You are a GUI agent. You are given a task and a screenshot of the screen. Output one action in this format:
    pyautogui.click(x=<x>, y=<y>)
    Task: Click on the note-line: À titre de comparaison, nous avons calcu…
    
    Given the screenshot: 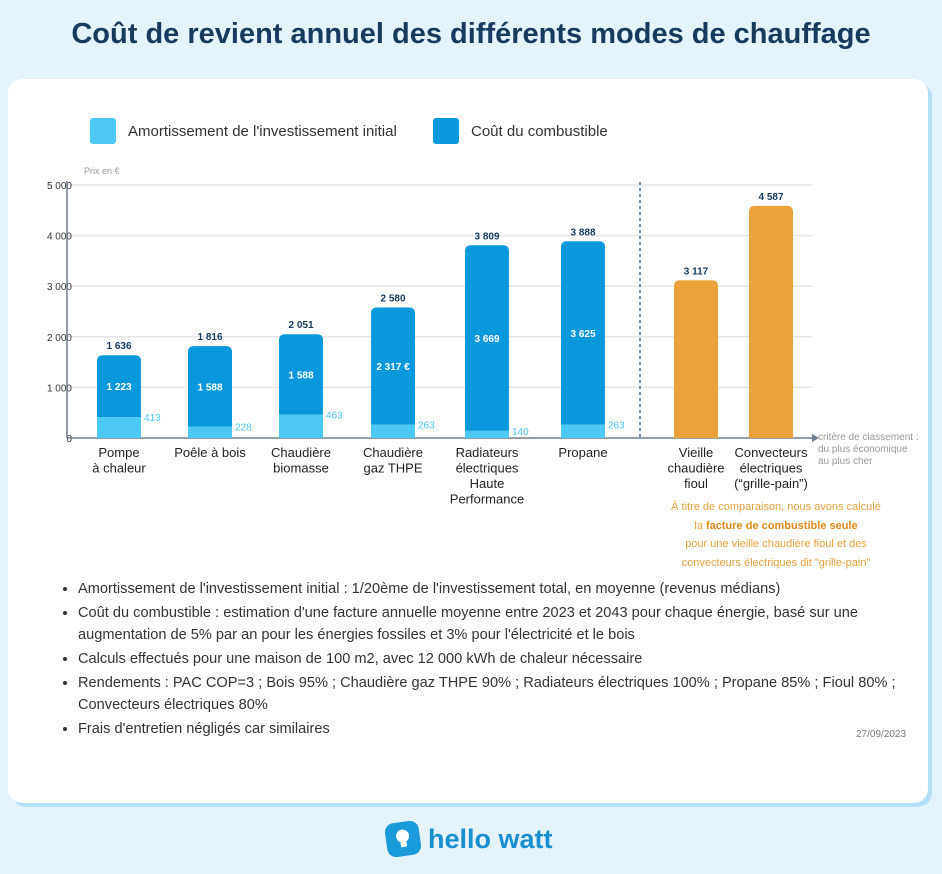 What is the action you would take?
    pyautogui.click(x=776, y=507)
    